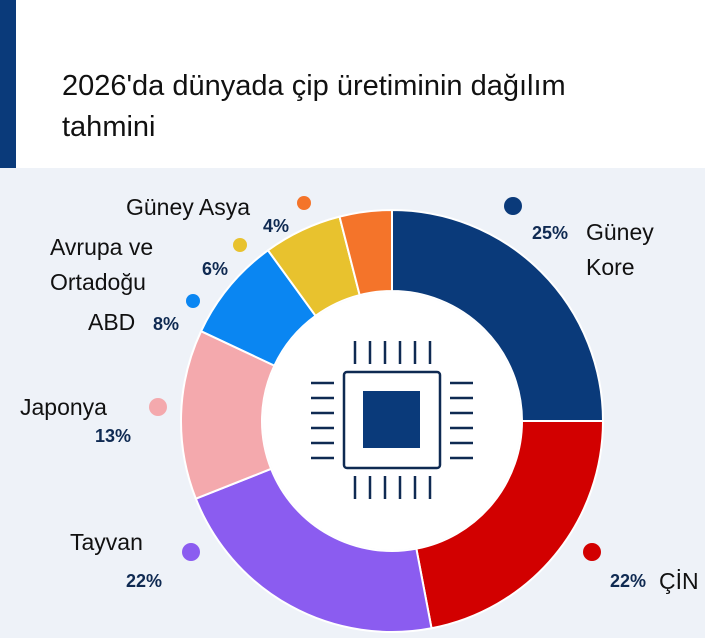 This screenshot has height=638, width=705. What do you see at coordinates (513, 206) in the screenshot?
I see `legend-dot-south-korea` at bounding box center [513, 206].